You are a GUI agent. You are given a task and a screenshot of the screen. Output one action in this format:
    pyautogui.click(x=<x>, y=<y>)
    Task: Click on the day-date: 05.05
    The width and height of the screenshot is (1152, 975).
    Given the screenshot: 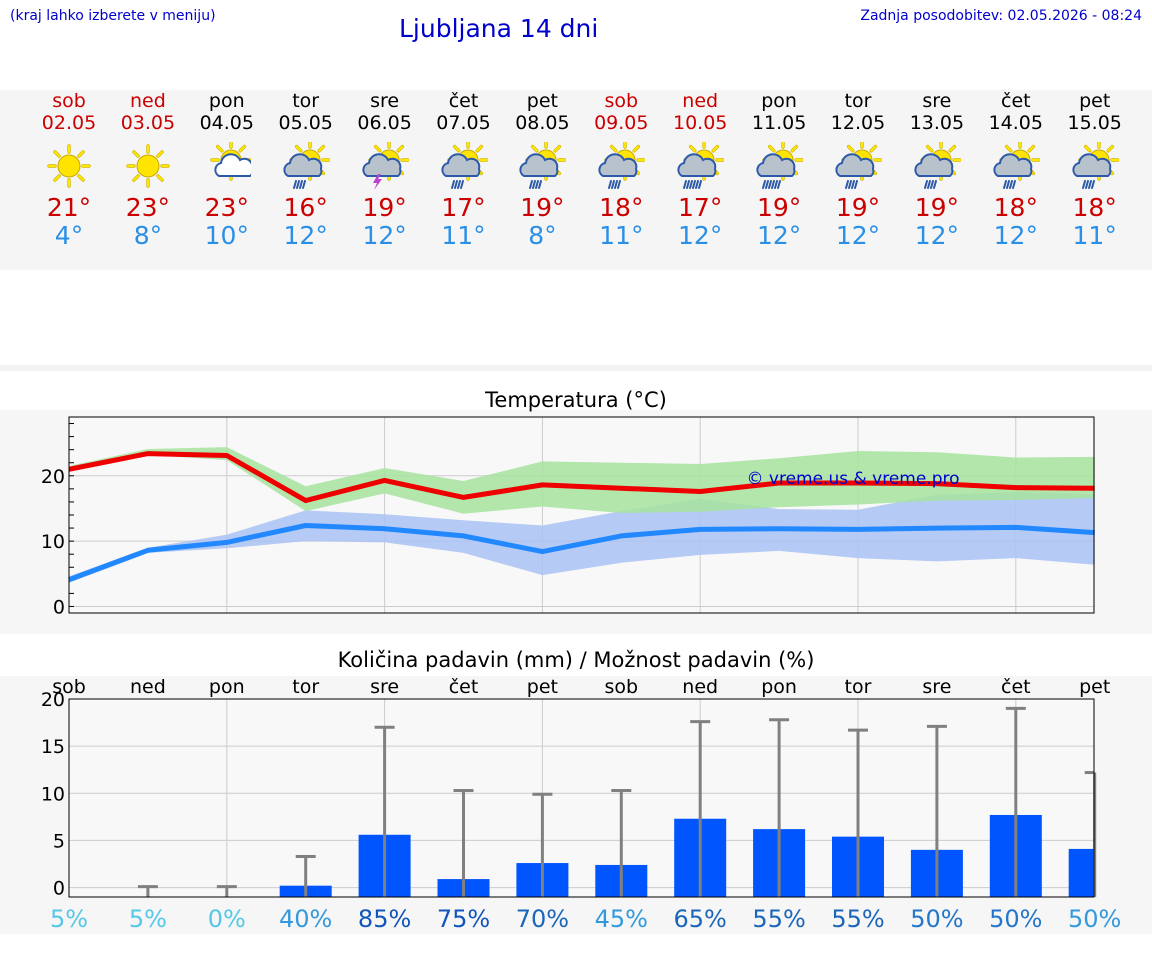 What is the action you would take?
    pyautogui.click(x=305, y=123)
    